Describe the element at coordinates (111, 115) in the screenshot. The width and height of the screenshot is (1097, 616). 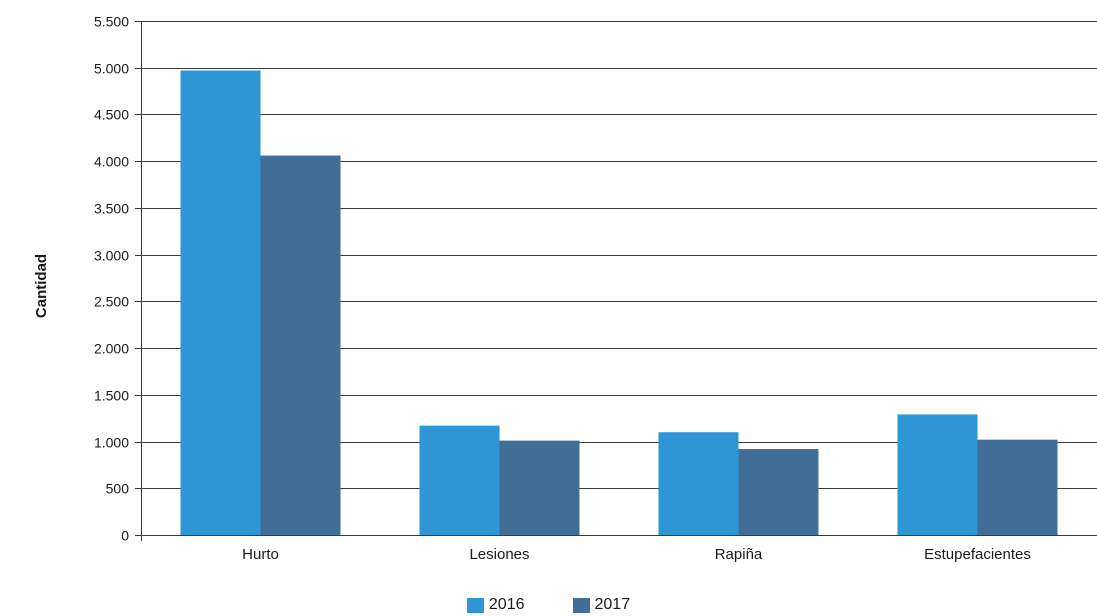
I see `y-tick-label: 4.500` at that location.